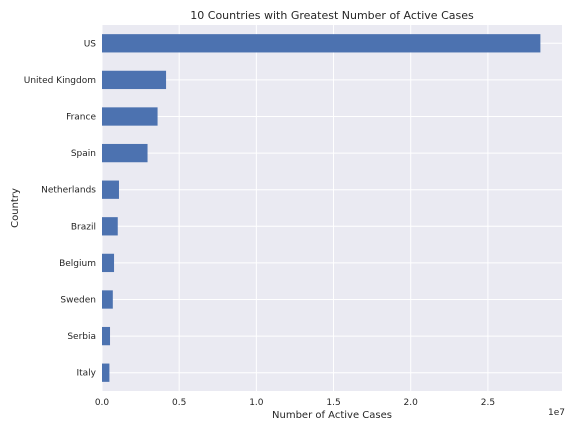  Describe the element at coordinates (83, 227) in the screenshot. I see `y-tick-label: Brazil` at that location.